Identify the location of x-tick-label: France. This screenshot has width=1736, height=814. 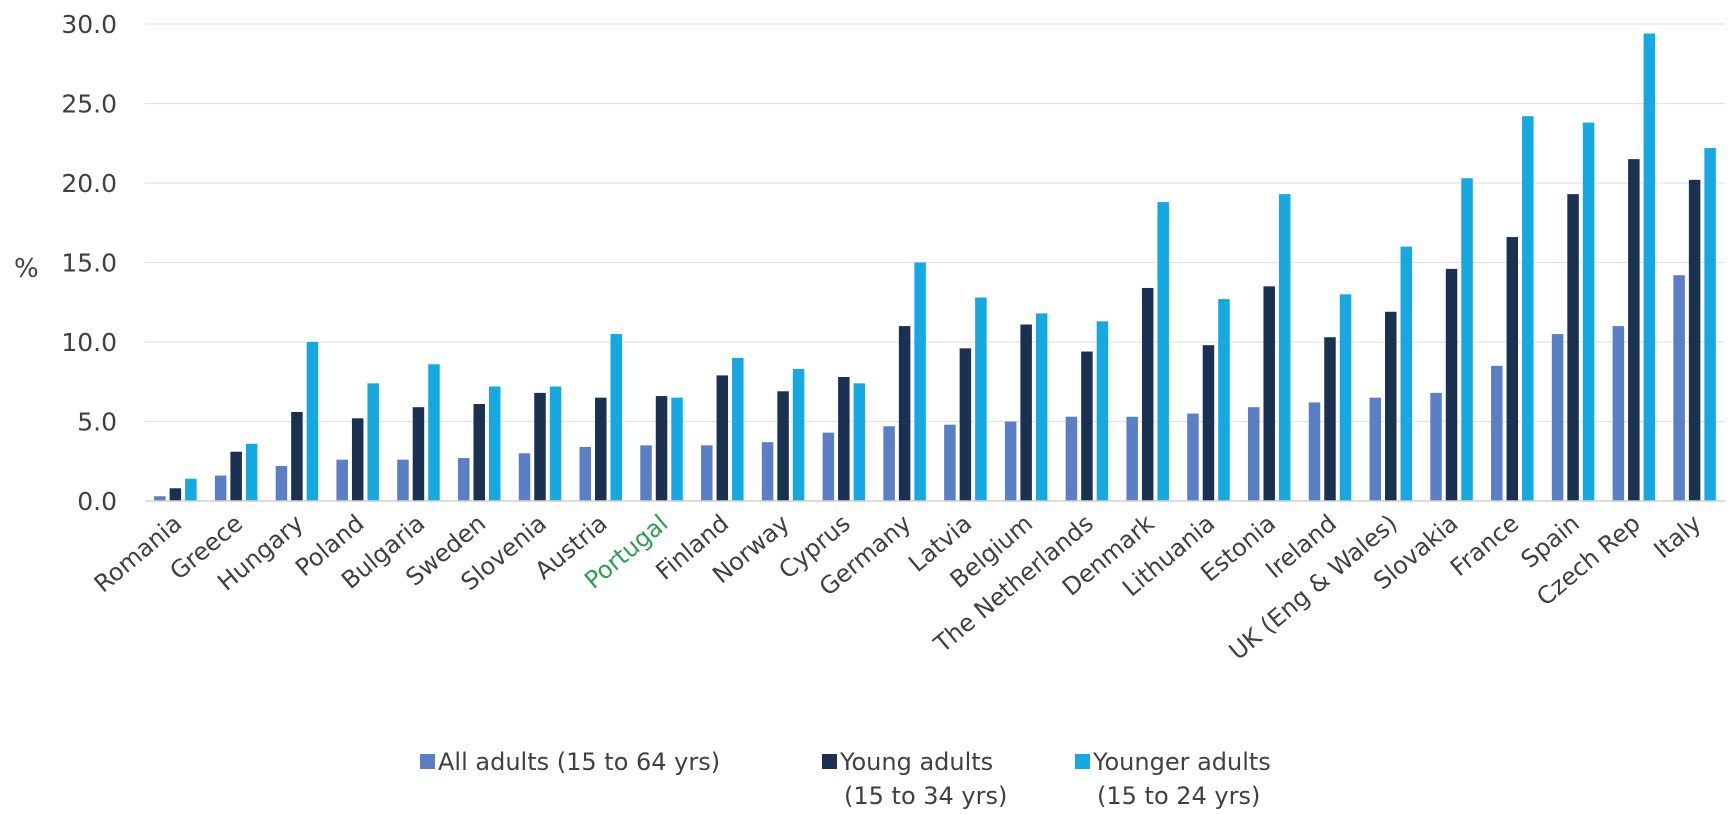
(1484, 545).